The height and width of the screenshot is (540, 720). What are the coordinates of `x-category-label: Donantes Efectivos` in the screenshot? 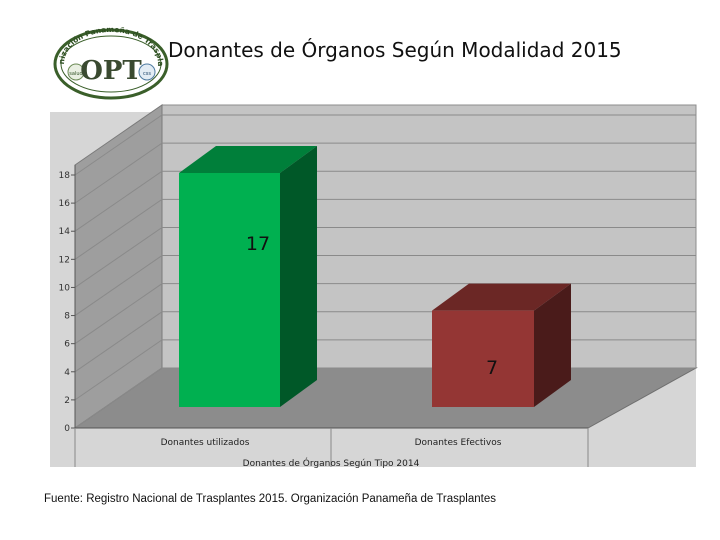 It's located at (458, 443).